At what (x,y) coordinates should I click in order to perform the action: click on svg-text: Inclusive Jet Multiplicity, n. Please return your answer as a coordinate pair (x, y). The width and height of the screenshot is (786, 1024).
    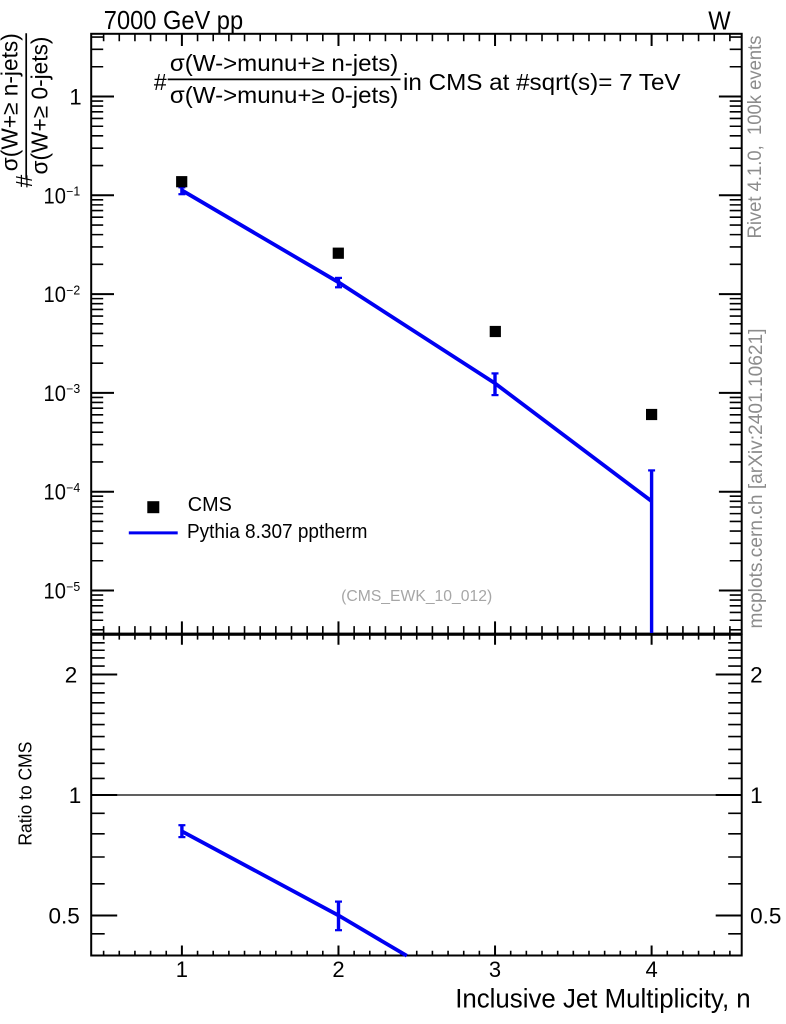
    Looking at the image, I should click on (603, 998).